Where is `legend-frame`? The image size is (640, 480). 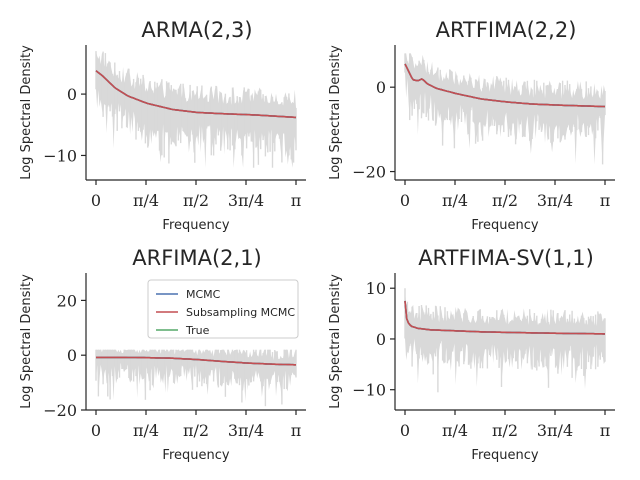 legend-frame is located at coordinates (223, 309).